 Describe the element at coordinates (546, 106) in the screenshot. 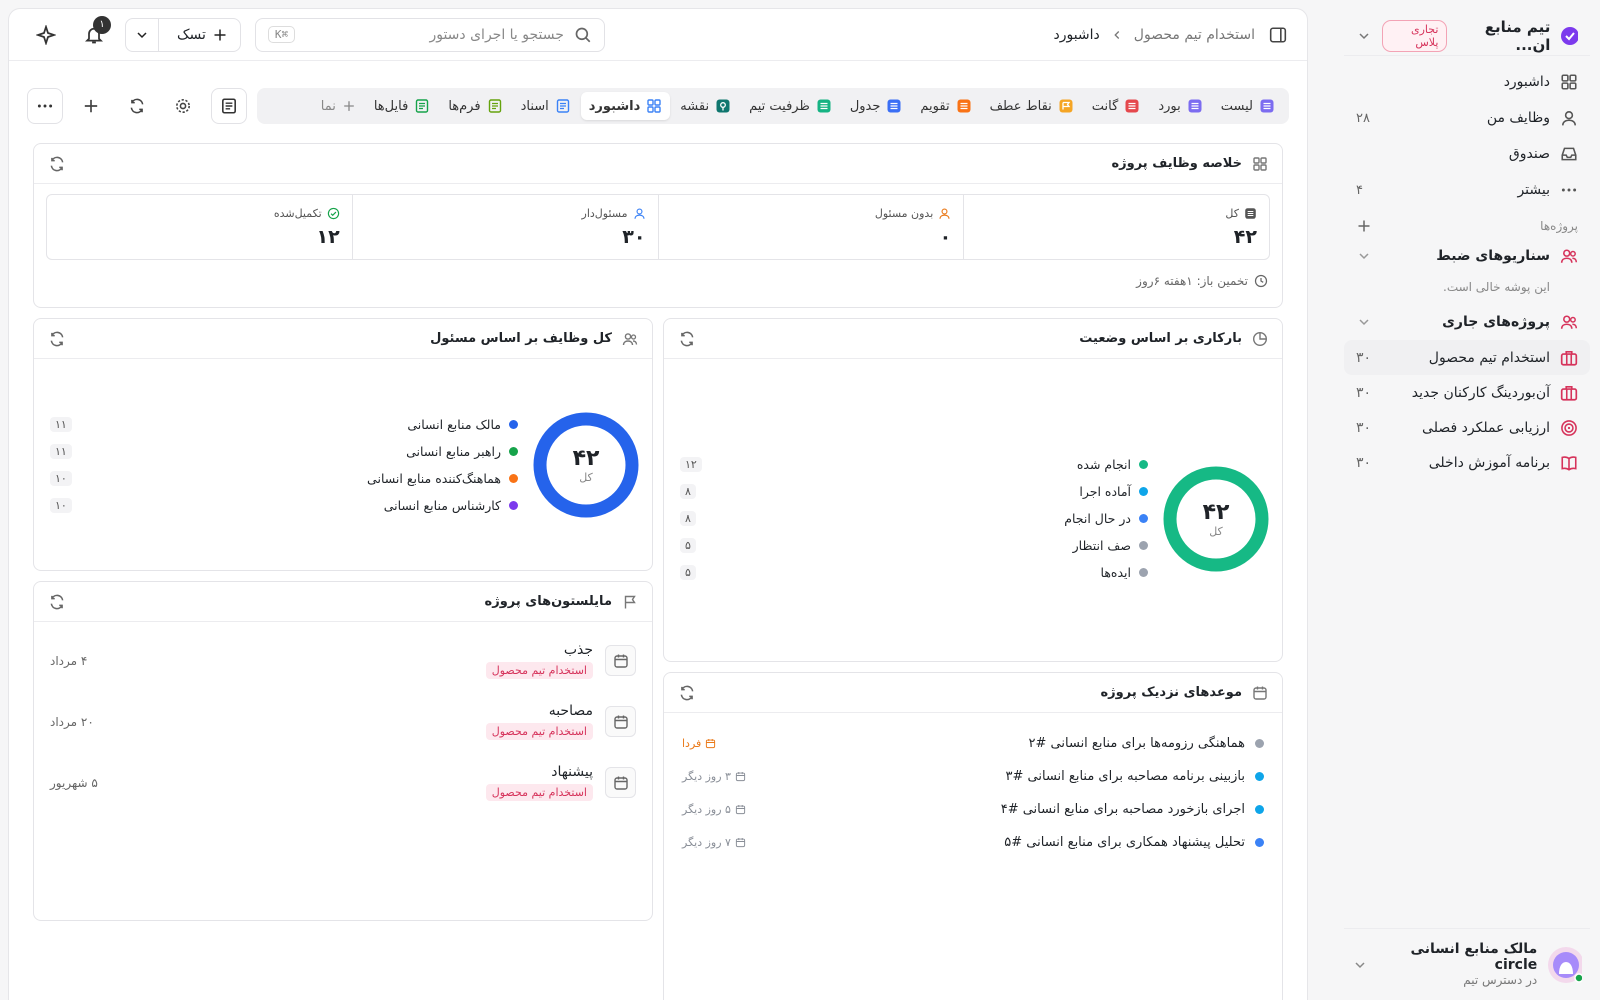

I see `view-tab: اسناد` at that location.